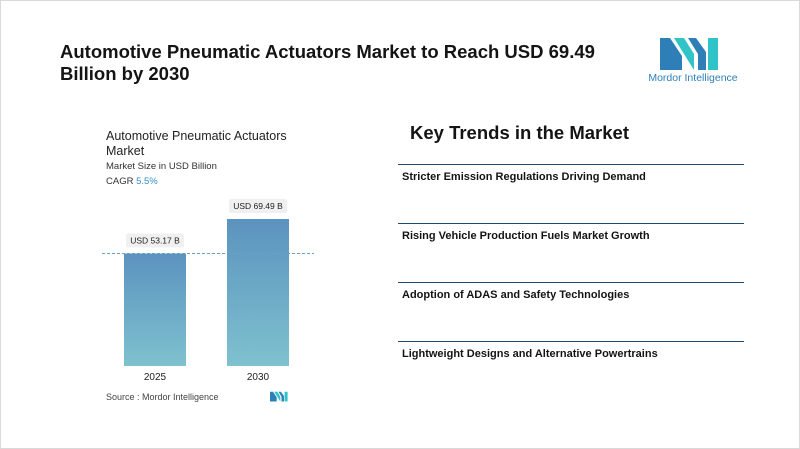  I want to click on chart-title: Automotive Pneumatic Actuators Market, so click(196, 143).